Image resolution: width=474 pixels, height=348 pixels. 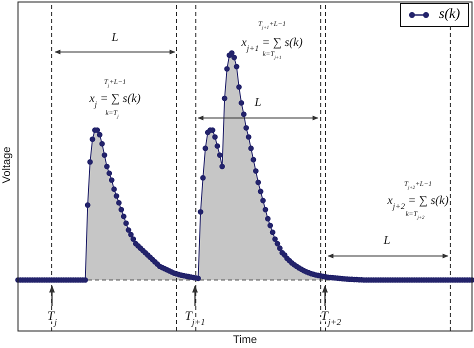 What do you see at coordinates (245, 340) in the screenshot?
I see `x-axis-title: Time` at bounding box center [245, 340].